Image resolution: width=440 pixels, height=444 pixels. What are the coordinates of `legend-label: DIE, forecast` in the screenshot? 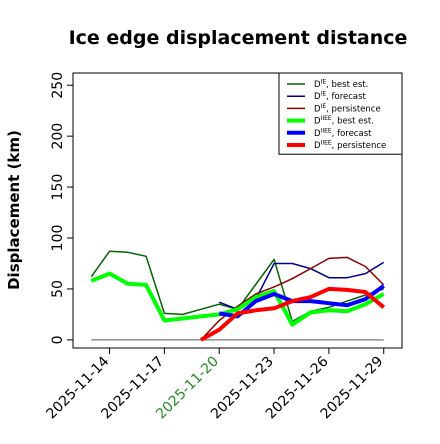 It's located at (340, 97).